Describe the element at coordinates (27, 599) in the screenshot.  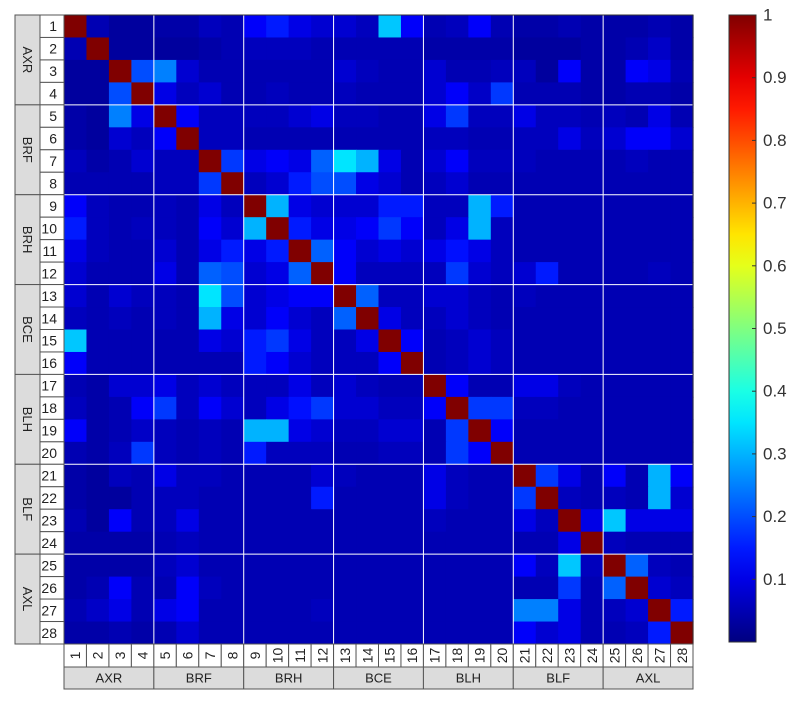
I see `row-group-label: AXL` at that location.